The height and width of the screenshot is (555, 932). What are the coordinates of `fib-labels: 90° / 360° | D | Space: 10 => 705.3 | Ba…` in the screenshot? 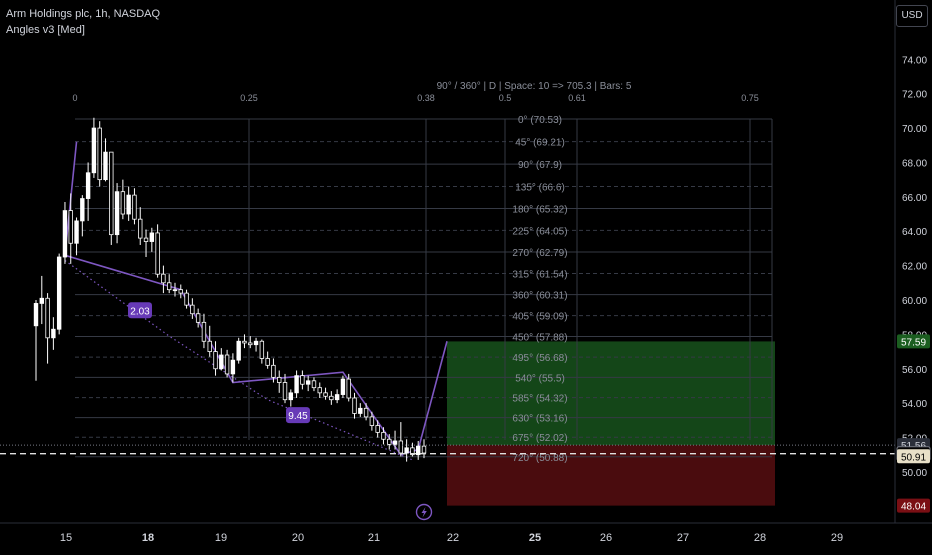 It's located at (415, 92).